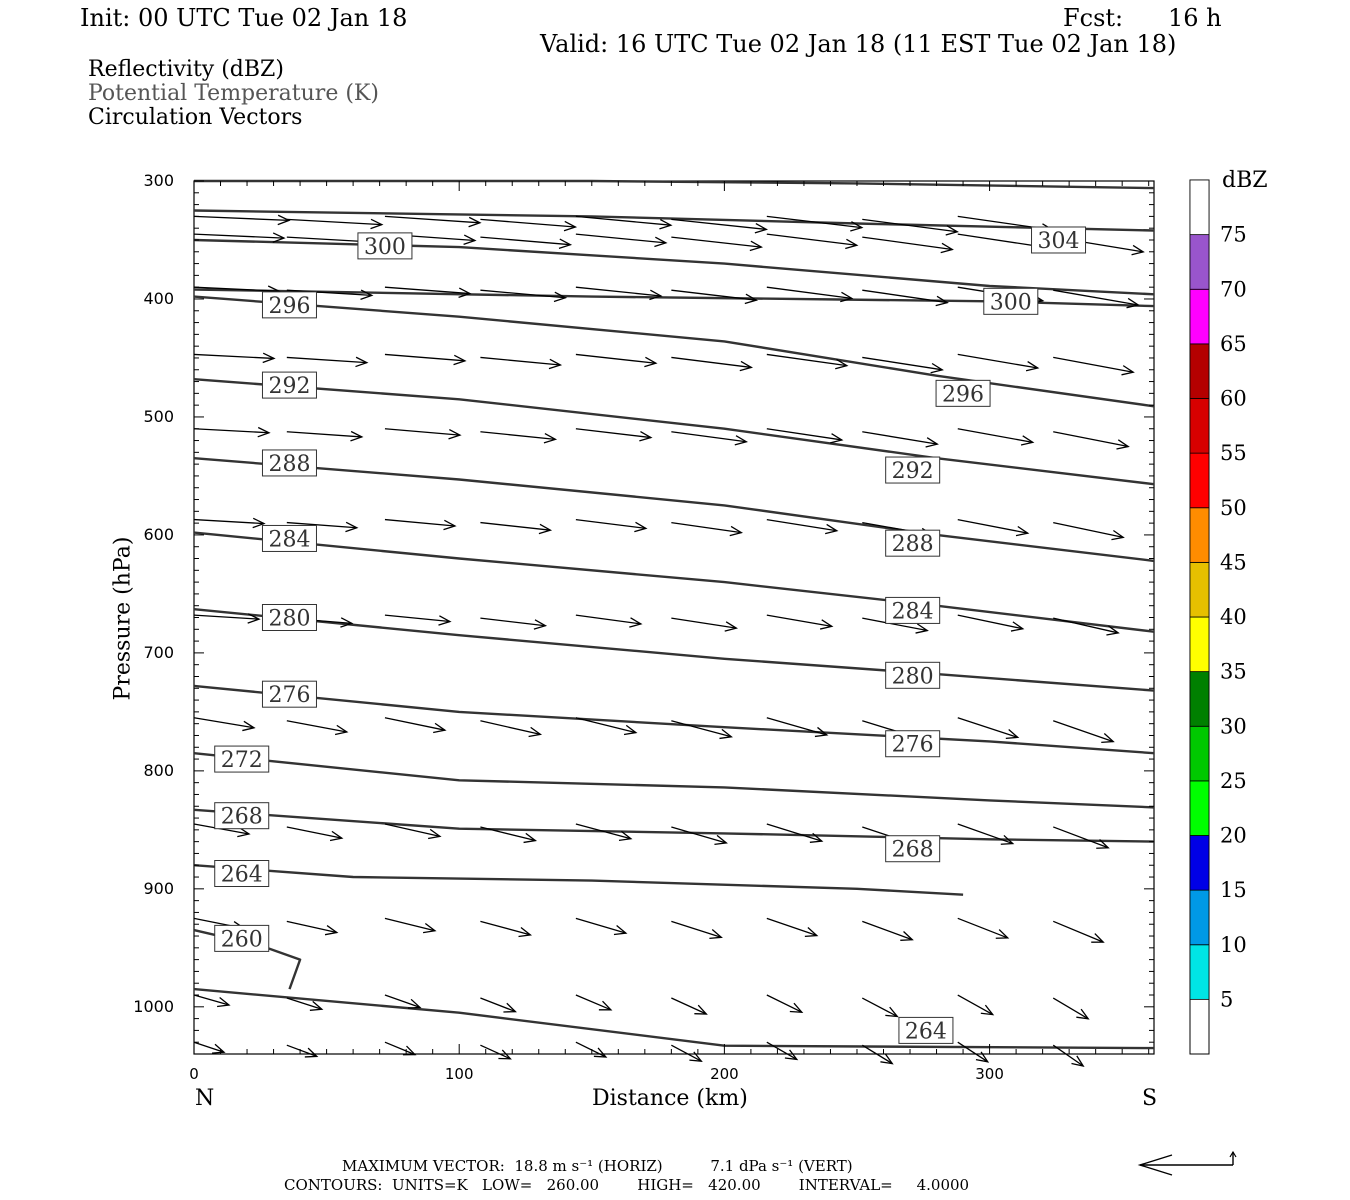 The image size is (1350, 1200). Describe the element at coordinates (1245, 180) in the screenshot. I see `colorbar-title: dBZ` at that location.